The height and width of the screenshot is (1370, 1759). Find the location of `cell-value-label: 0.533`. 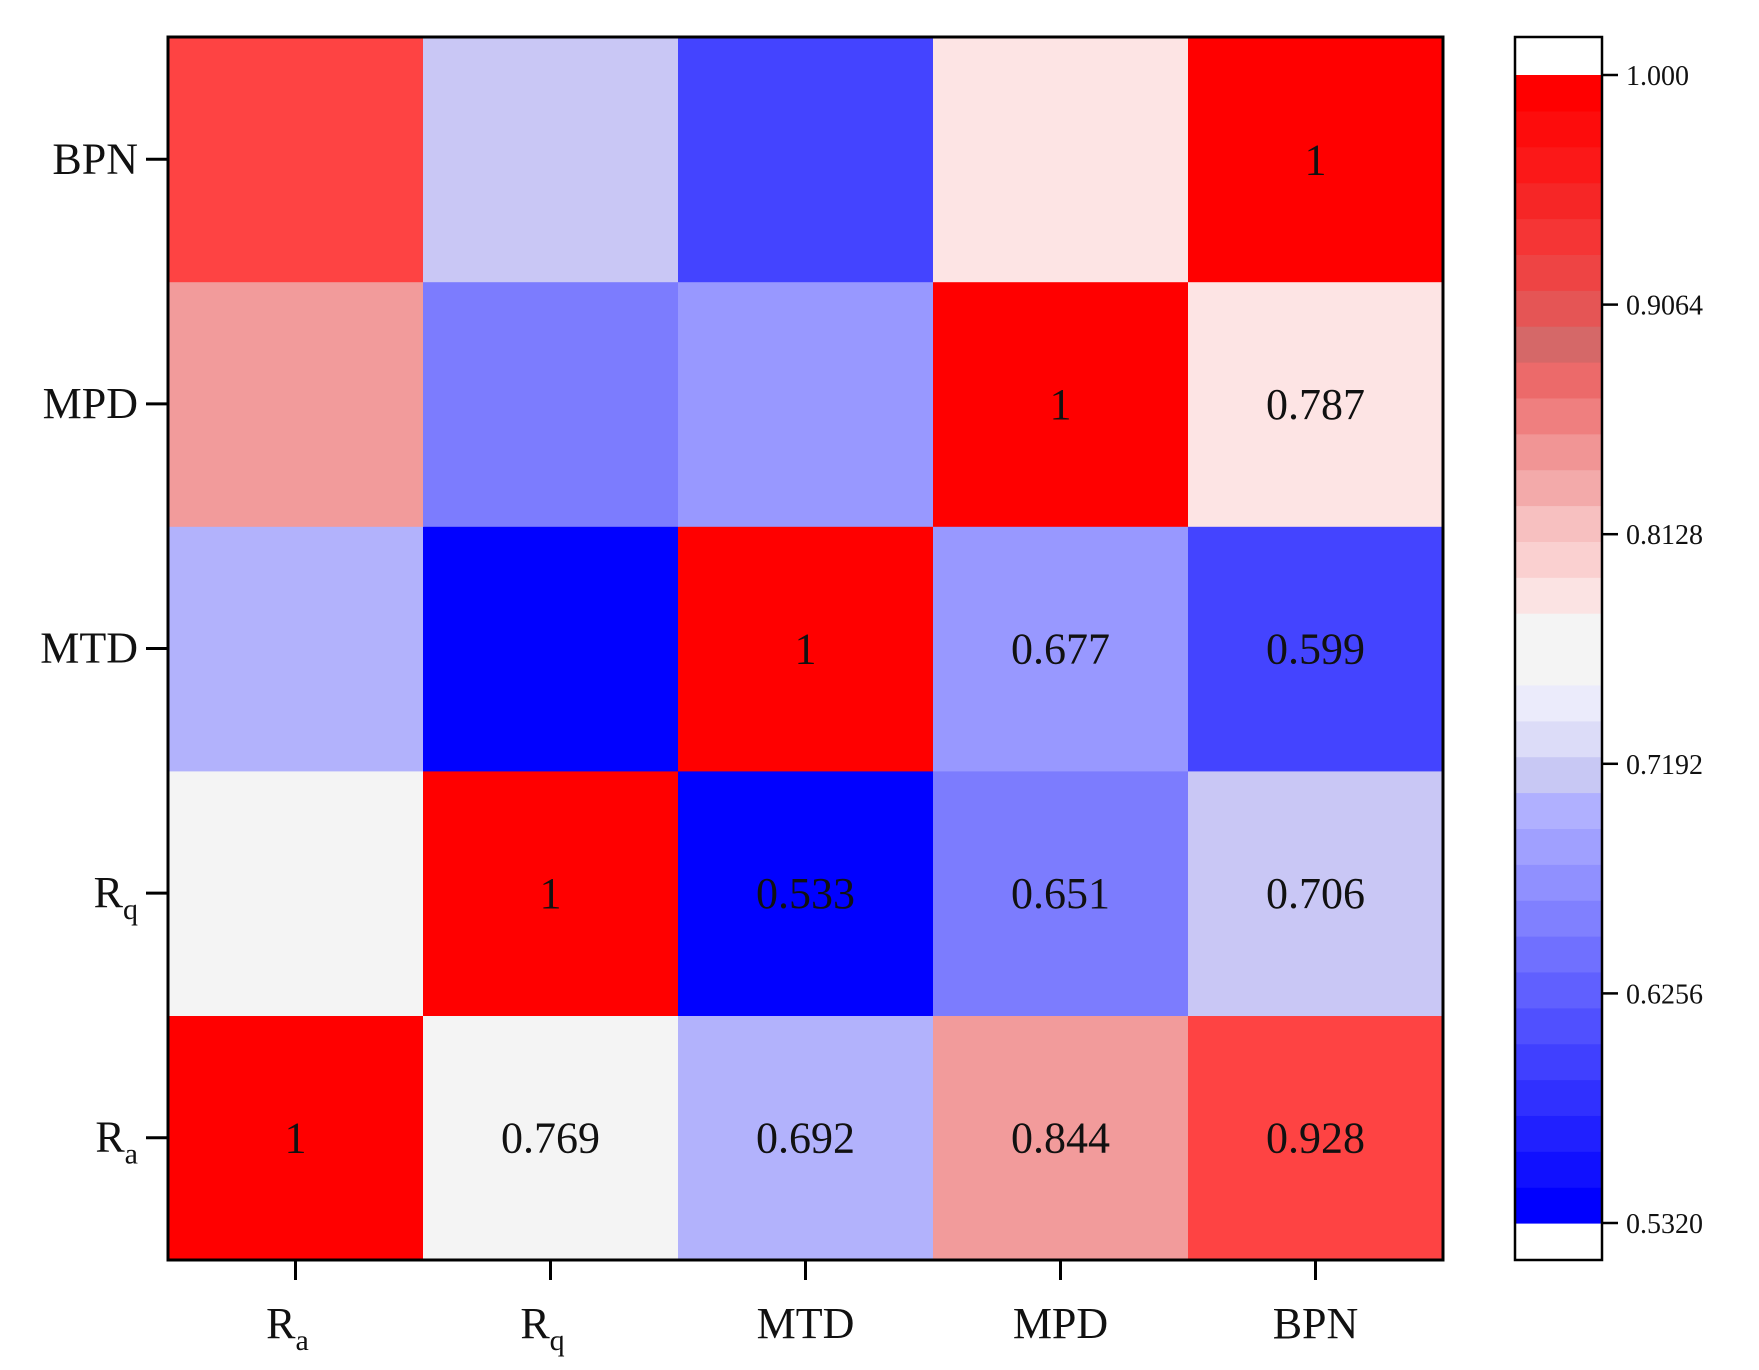

cell-value-label: 0.533 is located at coordinates (805, 893).